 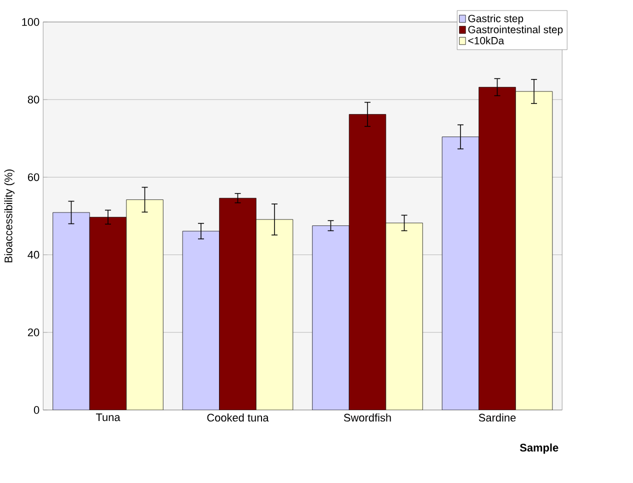 What do you see at coordinates (34, 254) in the screenshot?
I see `y-tick-label: 40` at bounding box center [34, 254].